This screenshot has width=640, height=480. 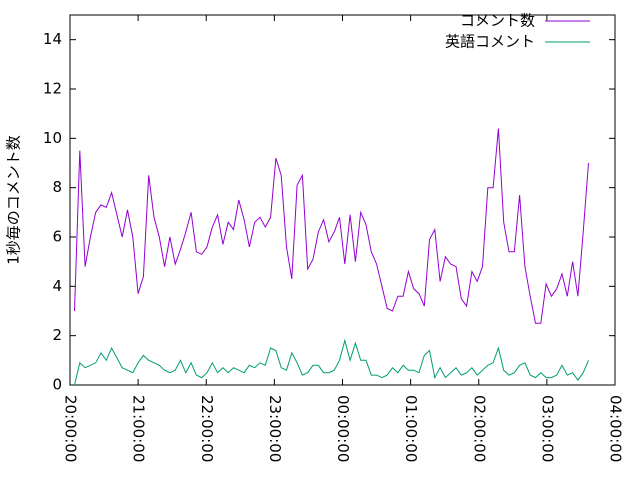 What do you see at coordinates (490, 42) in the screenshot?
I see `legend-label: 英語コメント` at bounding box center [490, 42].